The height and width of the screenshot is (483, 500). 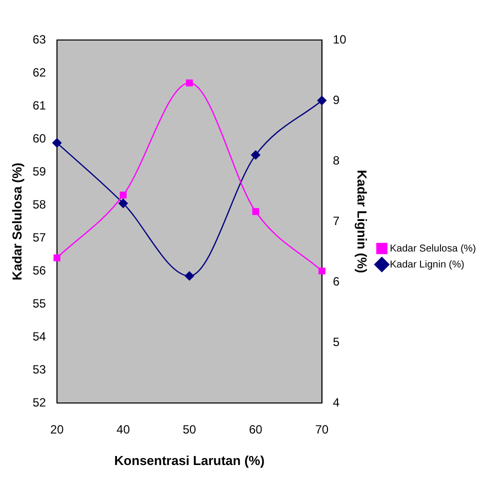 I want to click on y-tick-label: 54, so click(x=39, y=336).